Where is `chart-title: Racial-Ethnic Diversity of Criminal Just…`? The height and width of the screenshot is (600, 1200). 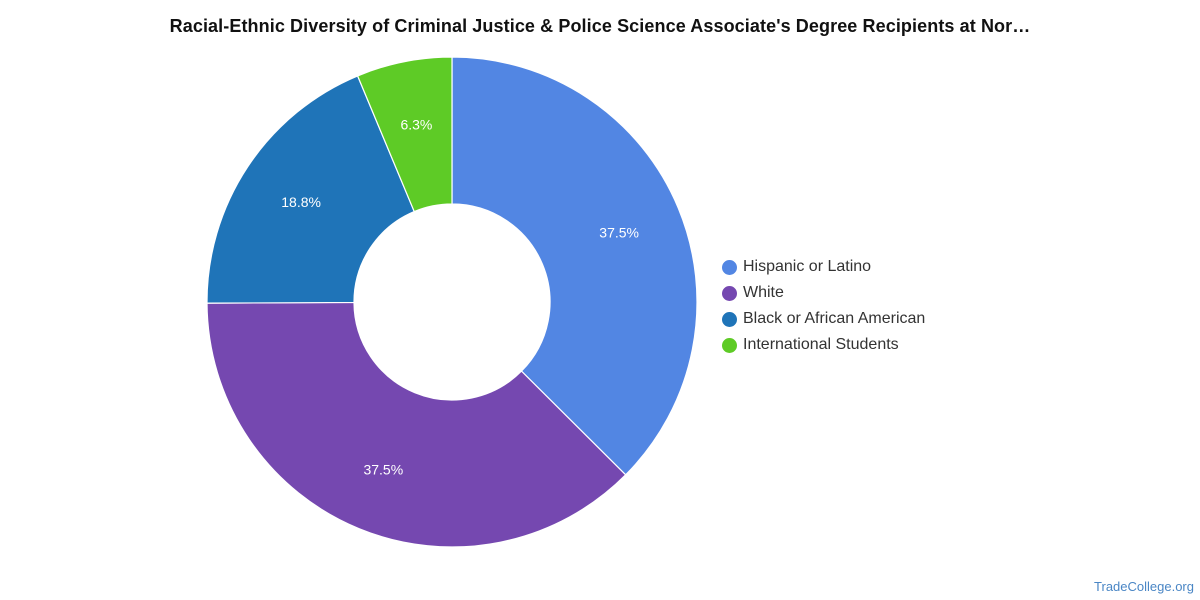
chart-title: Racial-Ethnic Diversity of Criminal Just… is located at coordinates (600, 26).